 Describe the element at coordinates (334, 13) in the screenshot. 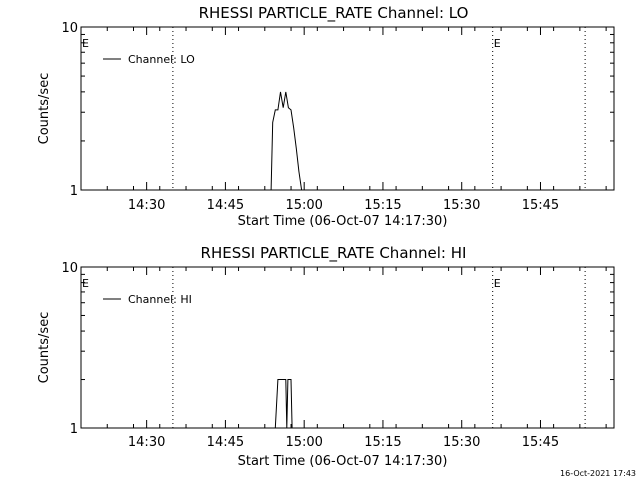

I see `chart-title: RHESSI PARTICLE_RATE Channel: LO` at that location.